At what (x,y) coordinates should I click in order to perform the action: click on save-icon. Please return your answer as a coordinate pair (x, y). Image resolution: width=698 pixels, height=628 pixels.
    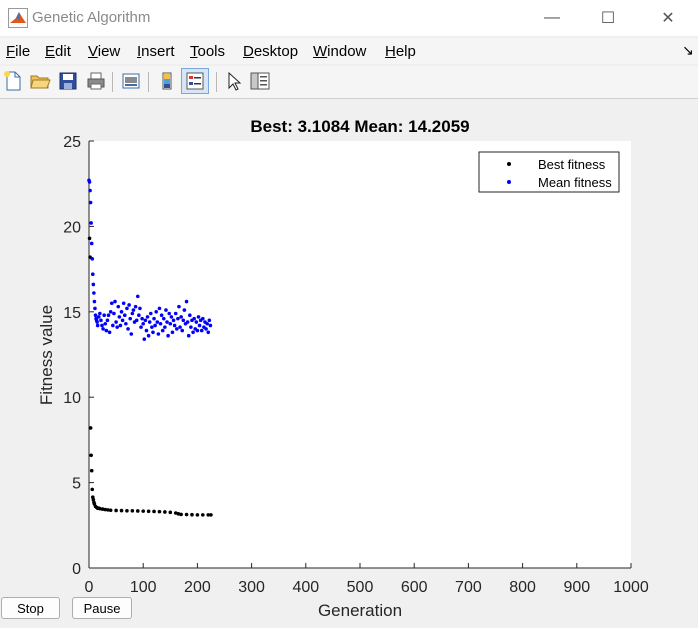
    Looking at the image, I should click on (68, 81).